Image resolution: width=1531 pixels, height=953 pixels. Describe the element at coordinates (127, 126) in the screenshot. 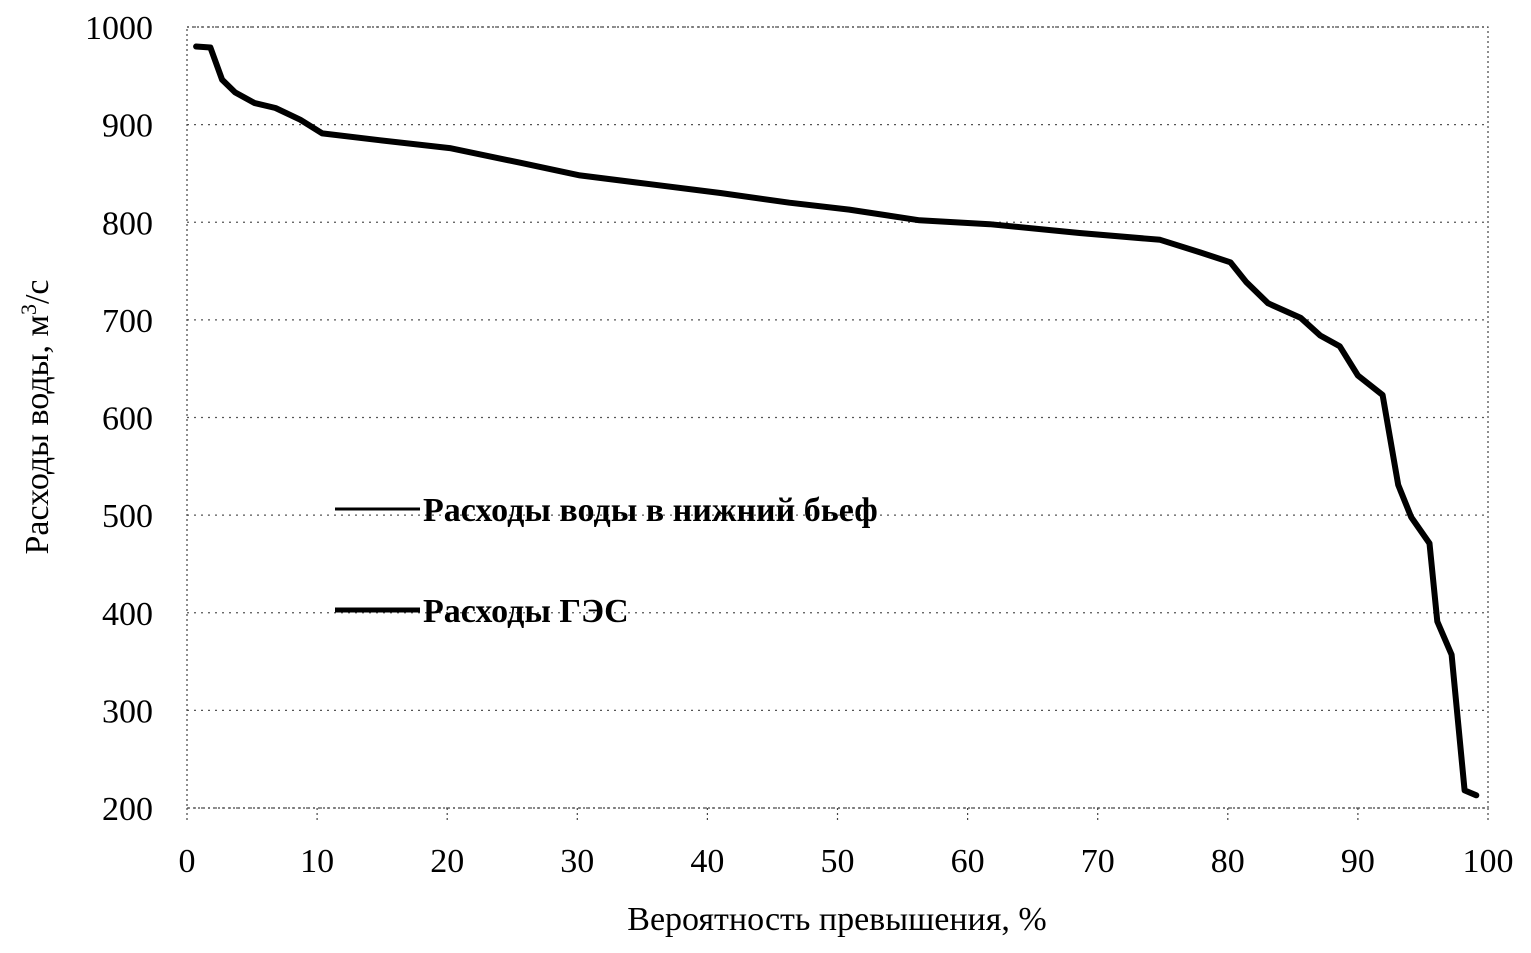

I see `y-tick-label: 900` at that location.